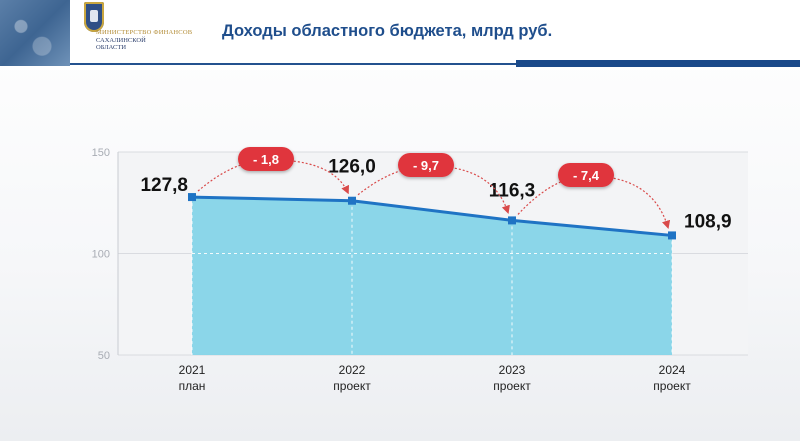 This screenshot has width=800, height=441. Describe the element at coordinates (101, 153) in the screenshot. I see `y-tick-label-150: 150` at that location.